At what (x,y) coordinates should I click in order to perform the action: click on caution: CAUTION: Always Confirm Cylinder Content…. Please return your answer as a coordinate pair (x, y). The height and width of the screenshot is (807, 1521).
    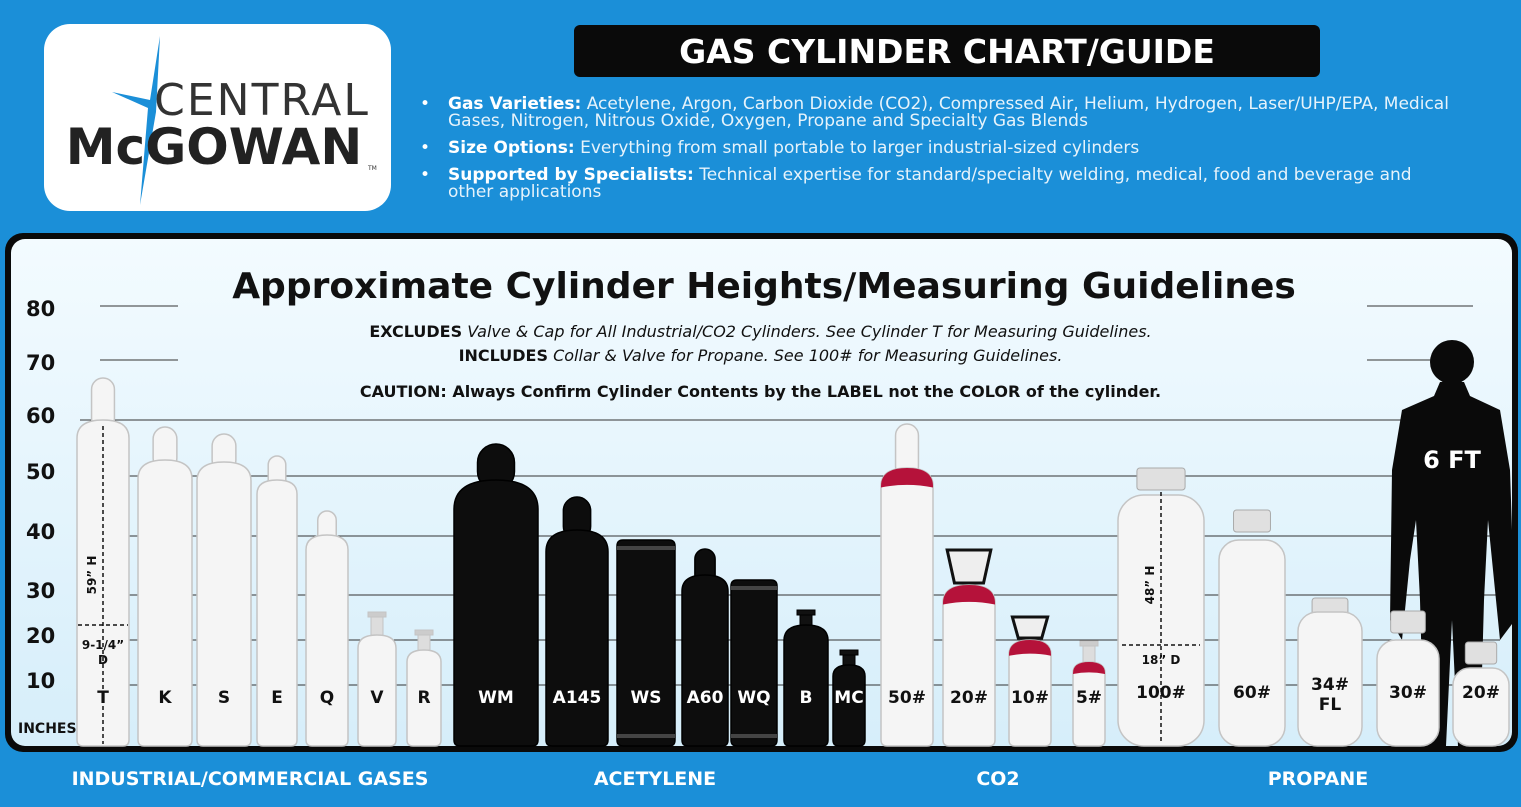
    Looking at the image, I should click on (760, 391).